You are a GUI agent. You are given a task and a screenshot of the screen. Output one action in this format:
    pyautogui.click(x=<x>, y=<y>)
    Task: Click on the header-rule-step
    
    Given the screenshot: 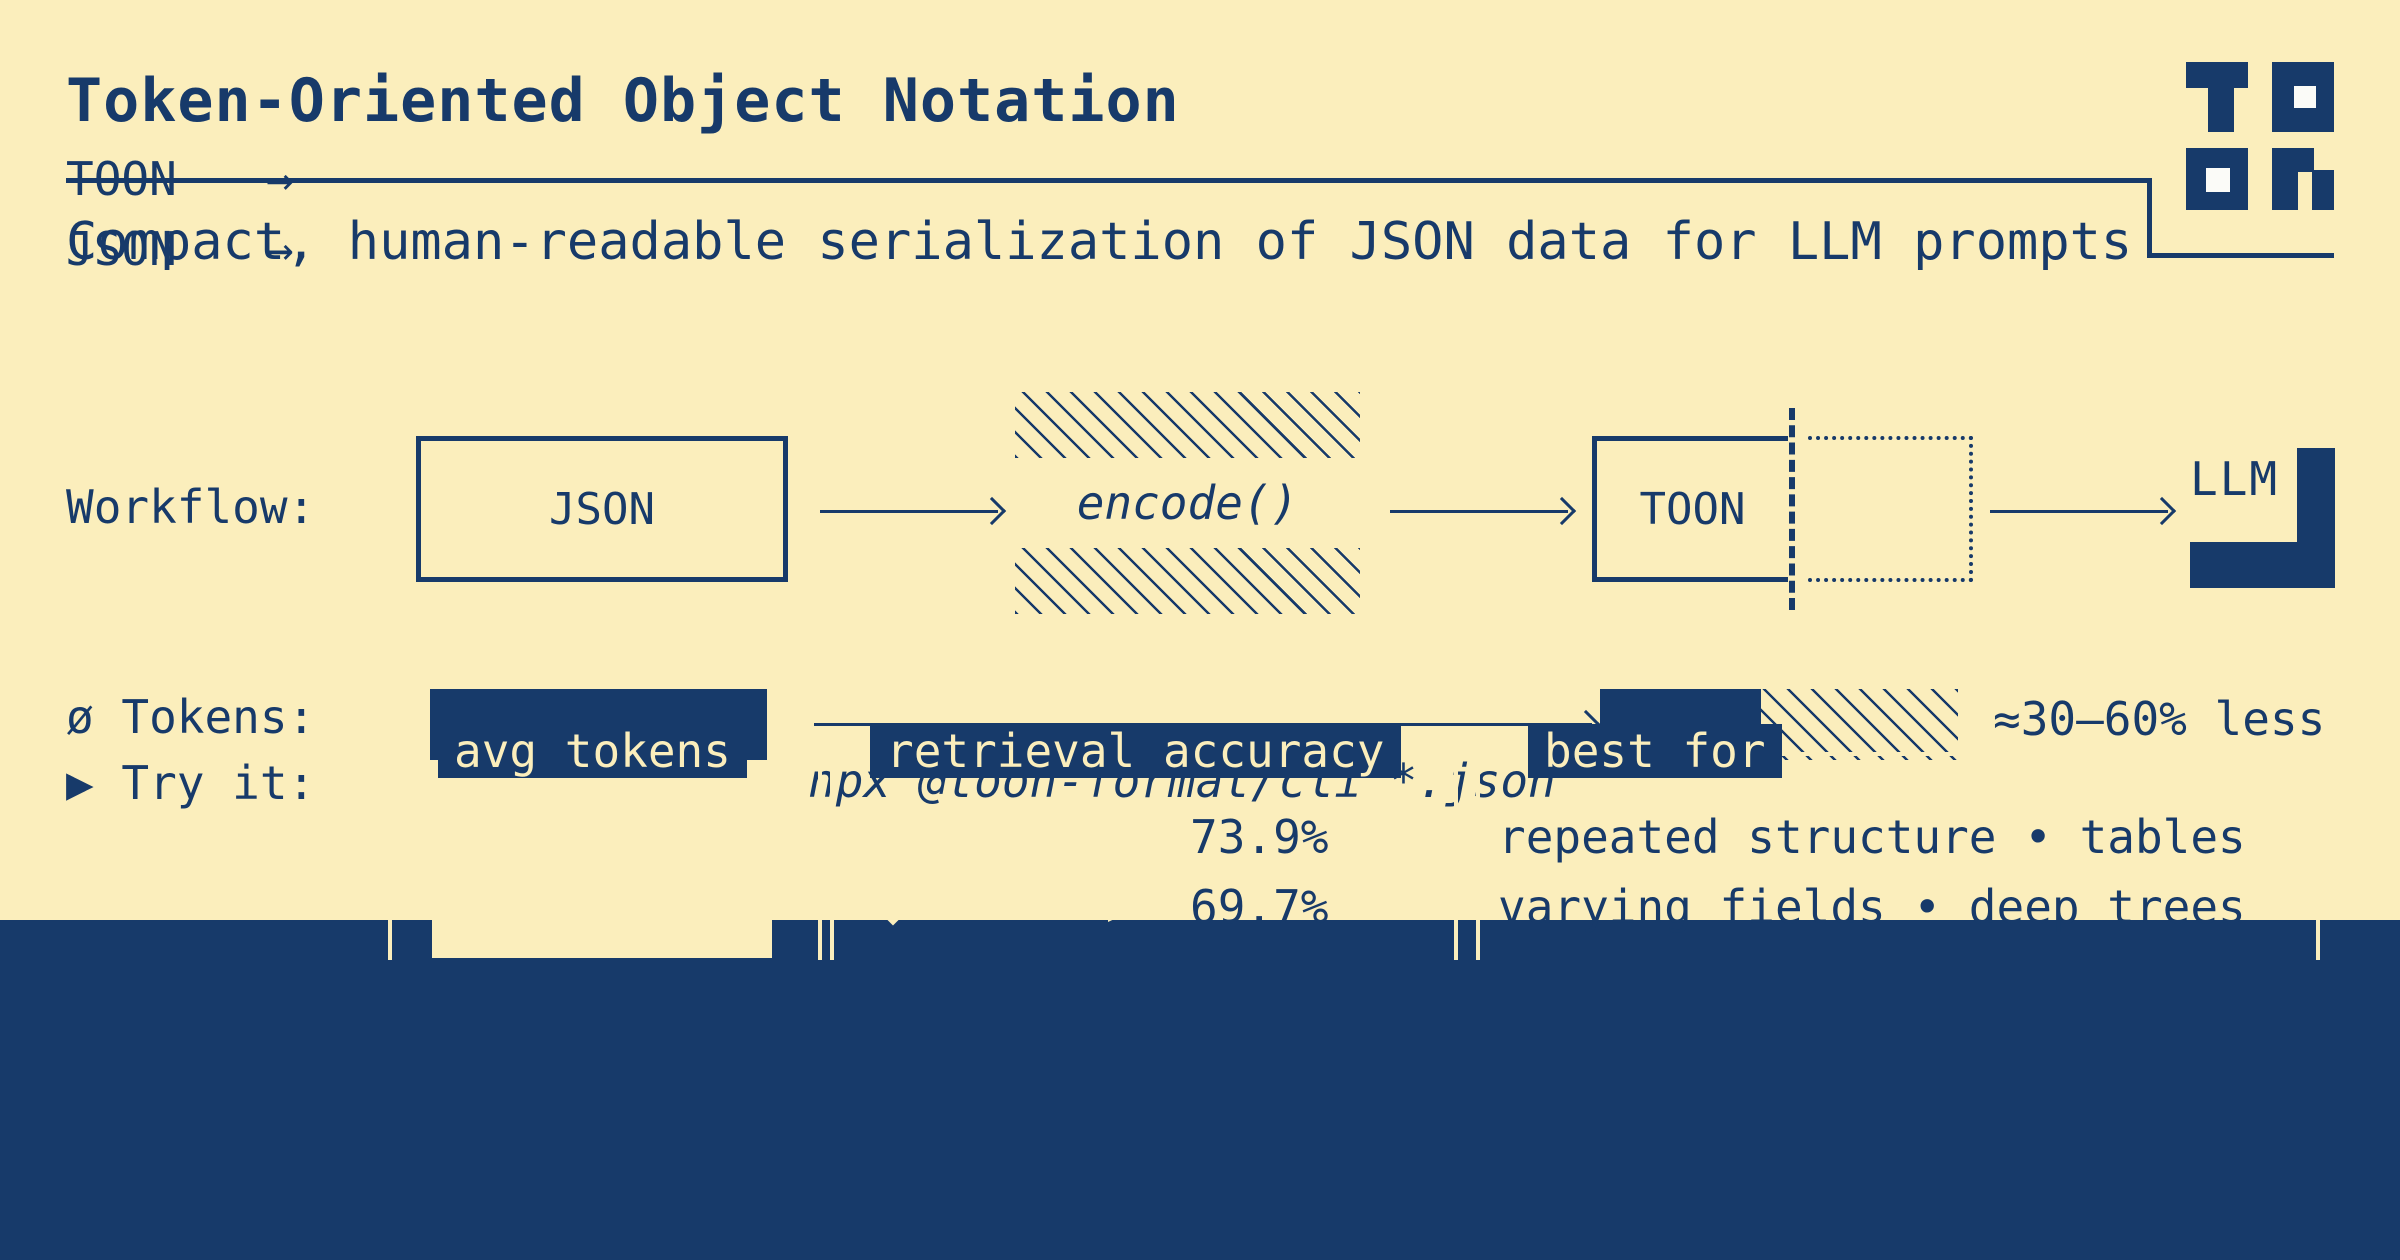 What is the action you would take?
    pyautogui.click(x=2149, y=218)
    